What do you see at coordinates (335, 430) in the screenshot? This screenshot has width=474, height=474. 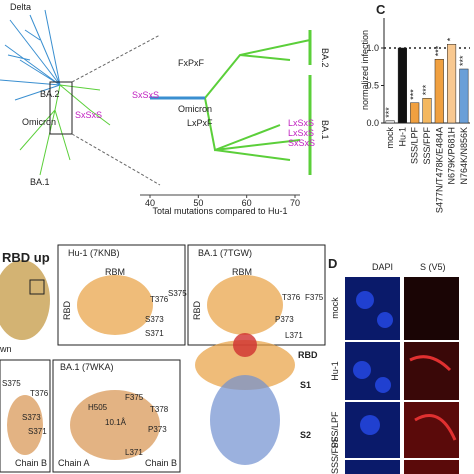 I see `row: SSS/LPF` at bounding box center [335, 430].